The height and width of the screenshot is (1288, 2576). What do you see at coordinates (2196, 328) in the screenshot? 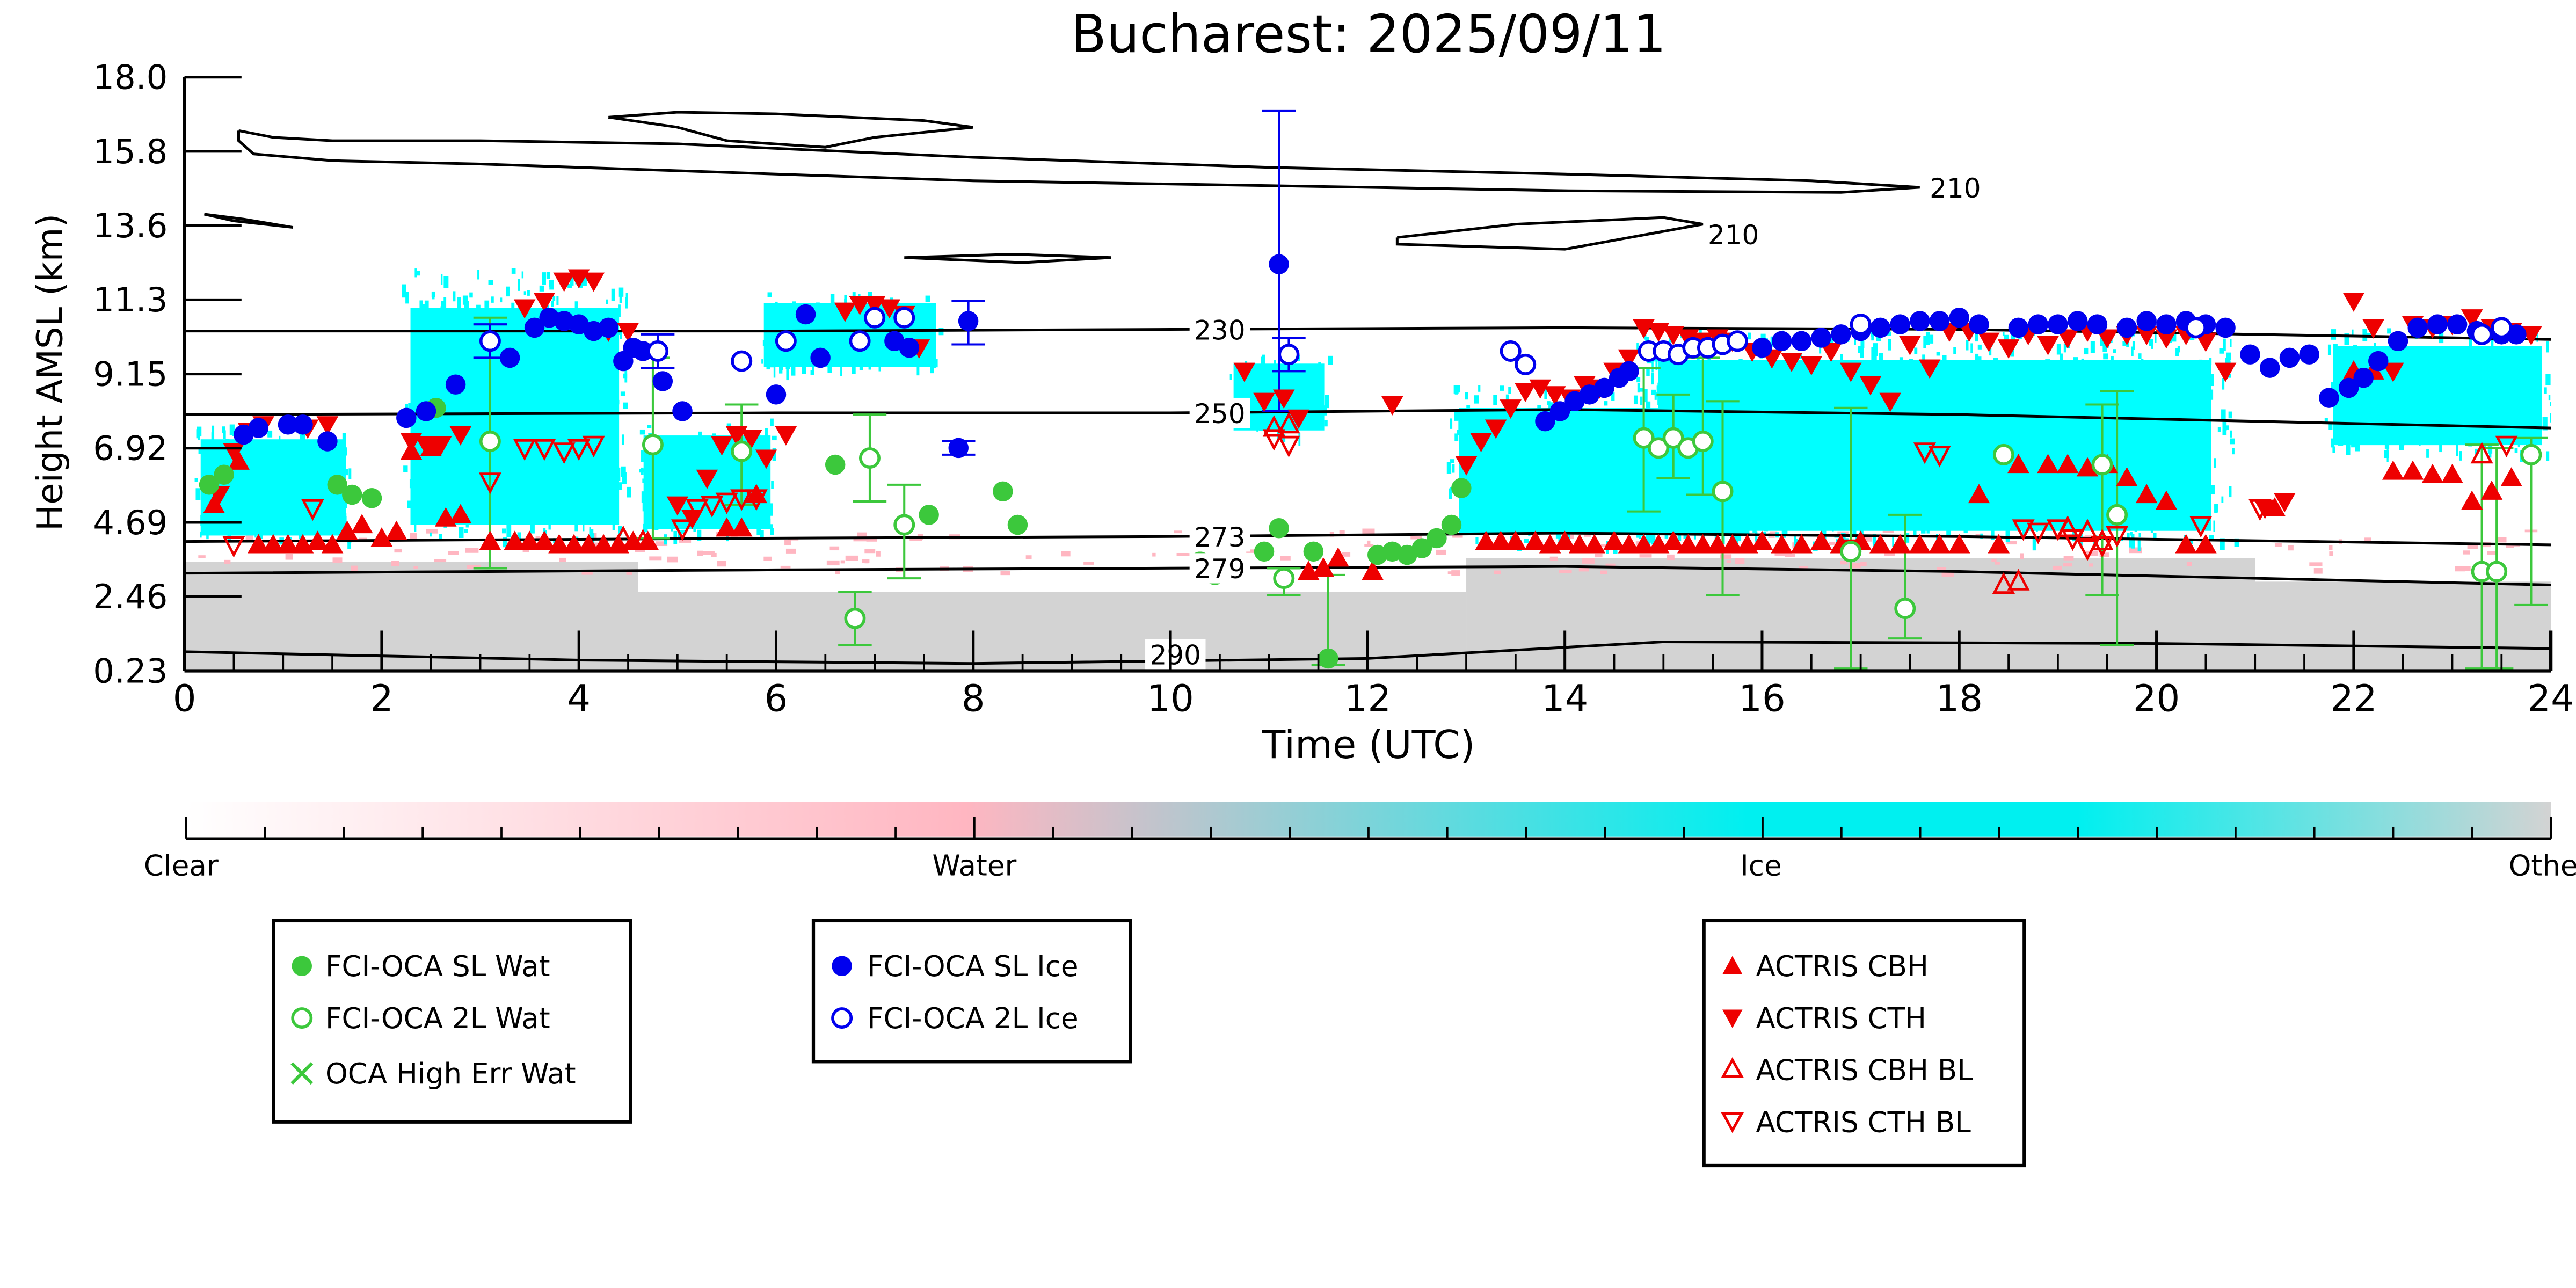
I see `point-fci-oca-2l-ice` at bounding box center [2196, 328].